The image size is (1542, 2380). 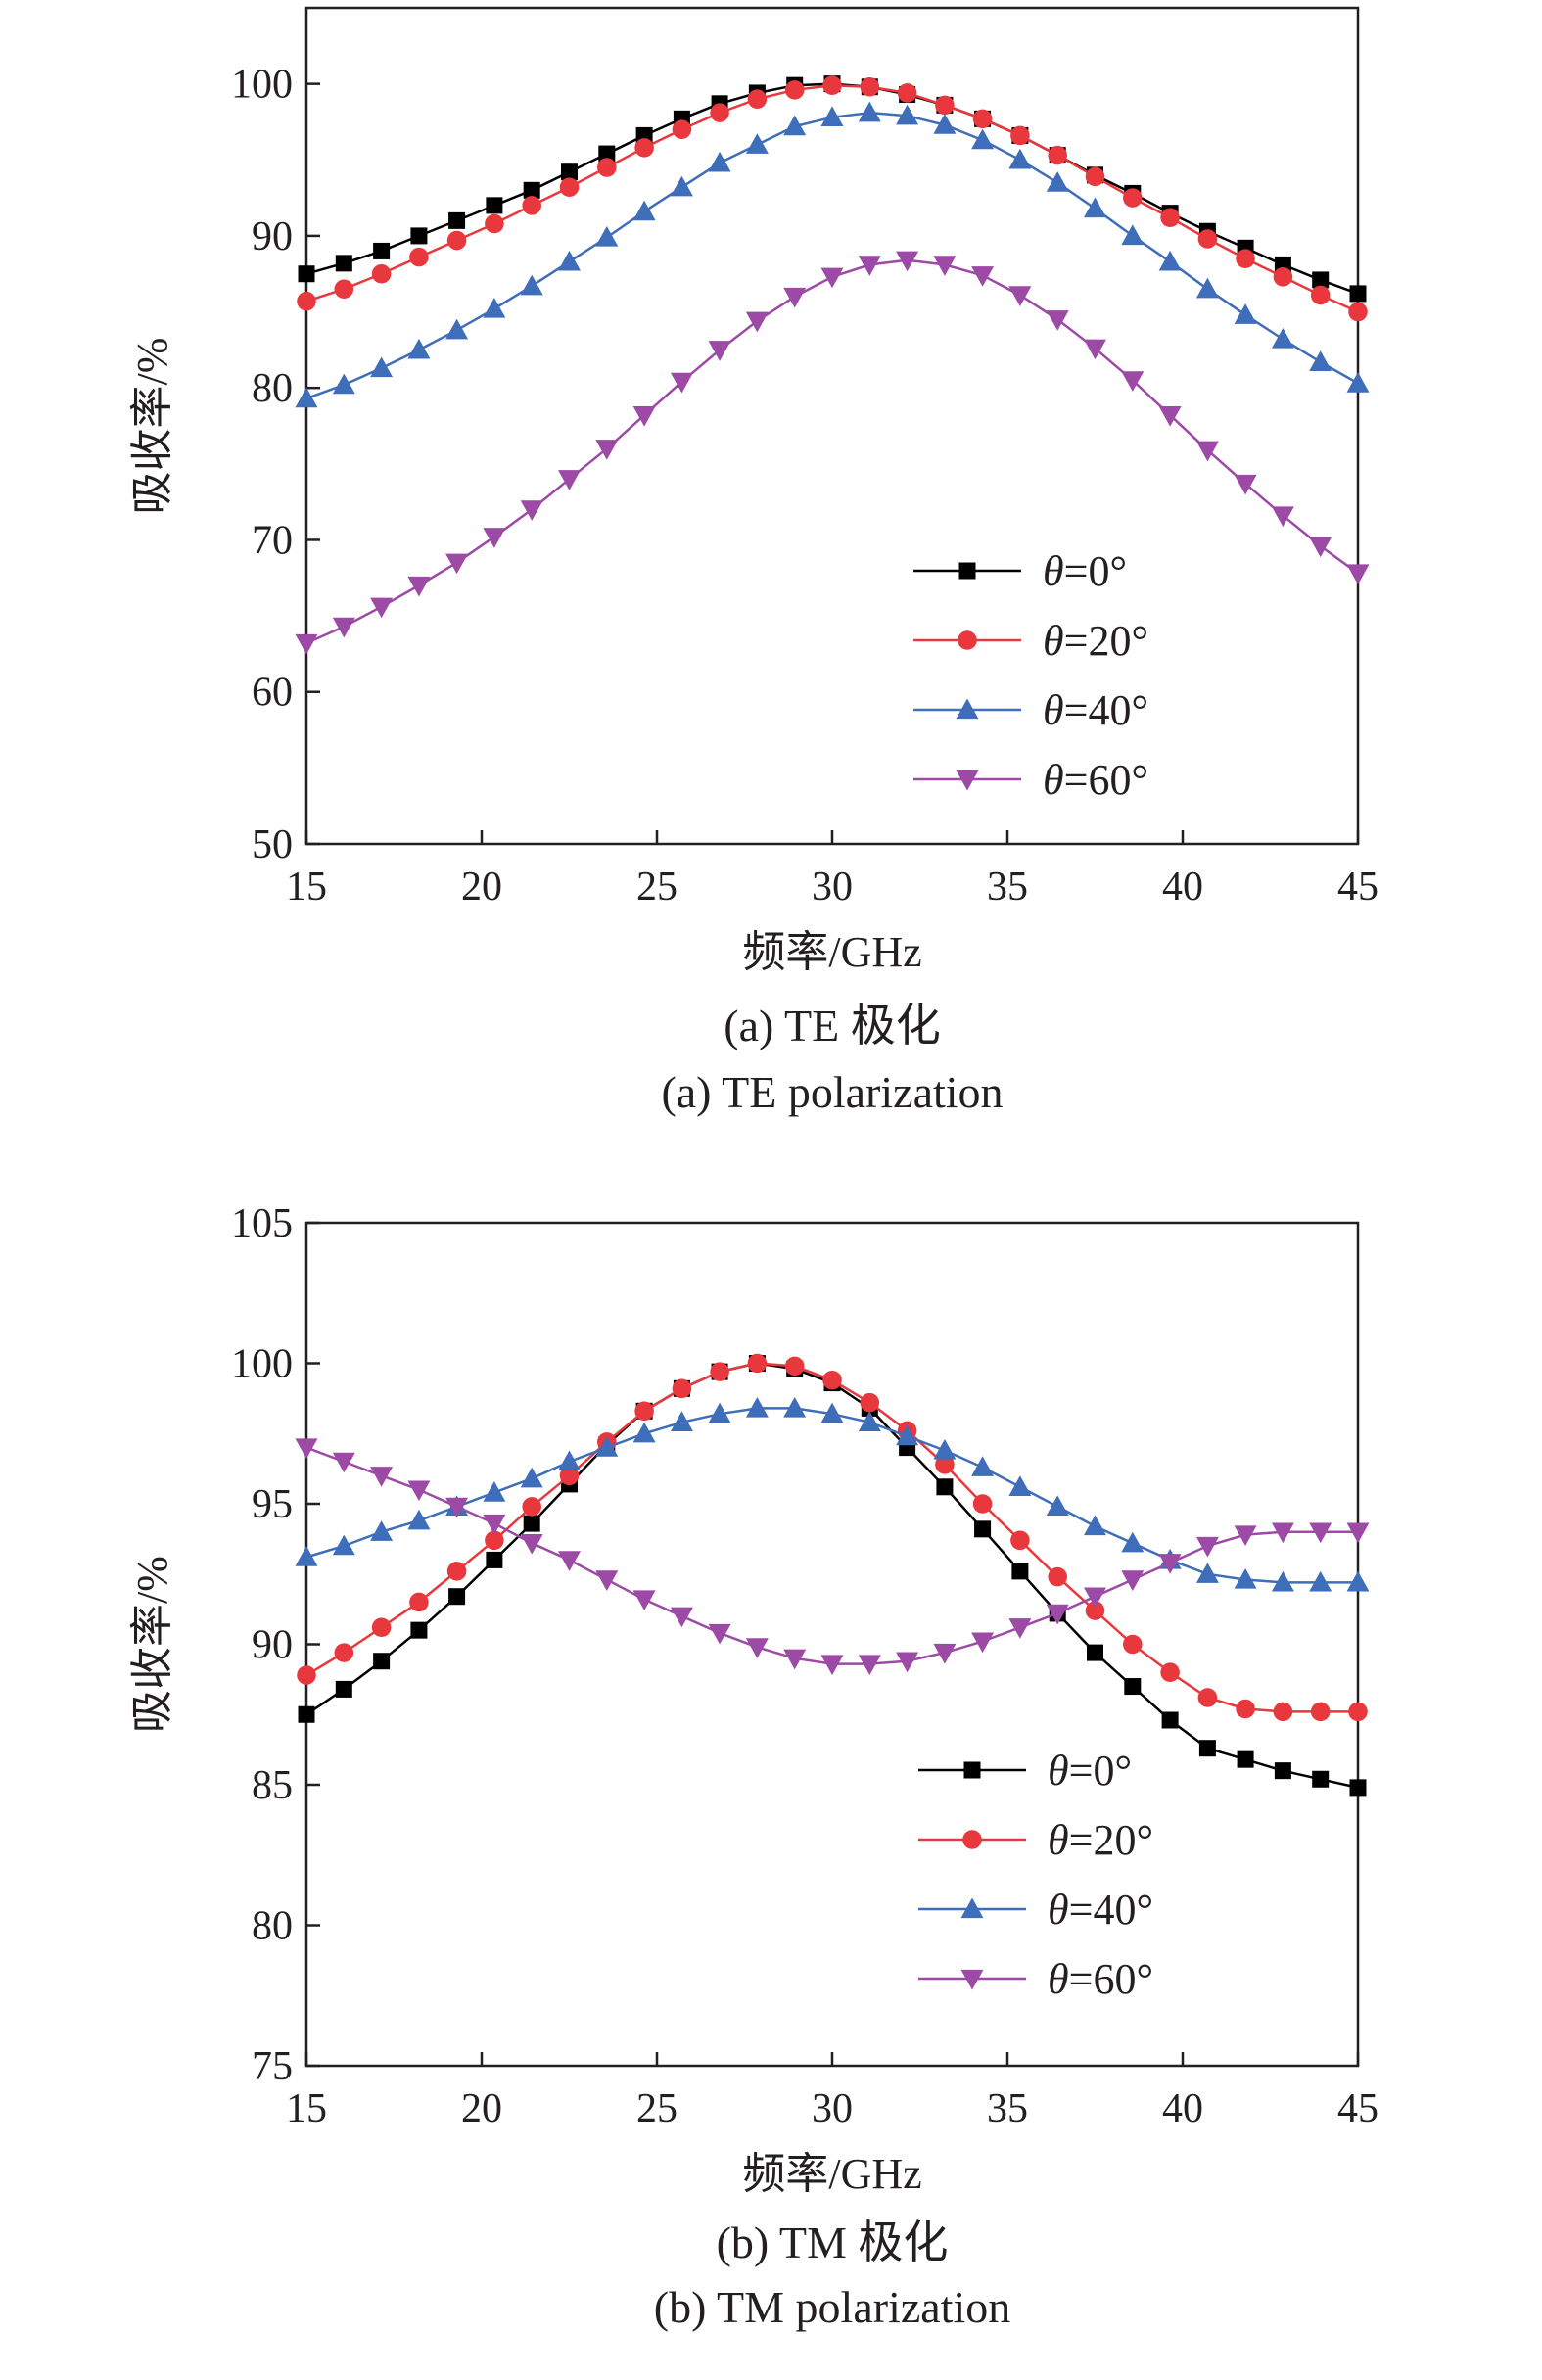 What do you see at coordinates (1090, 1771) in the screenshot?
I see `legend-entry: θ=0°` at bounding box center [1090, 1771].